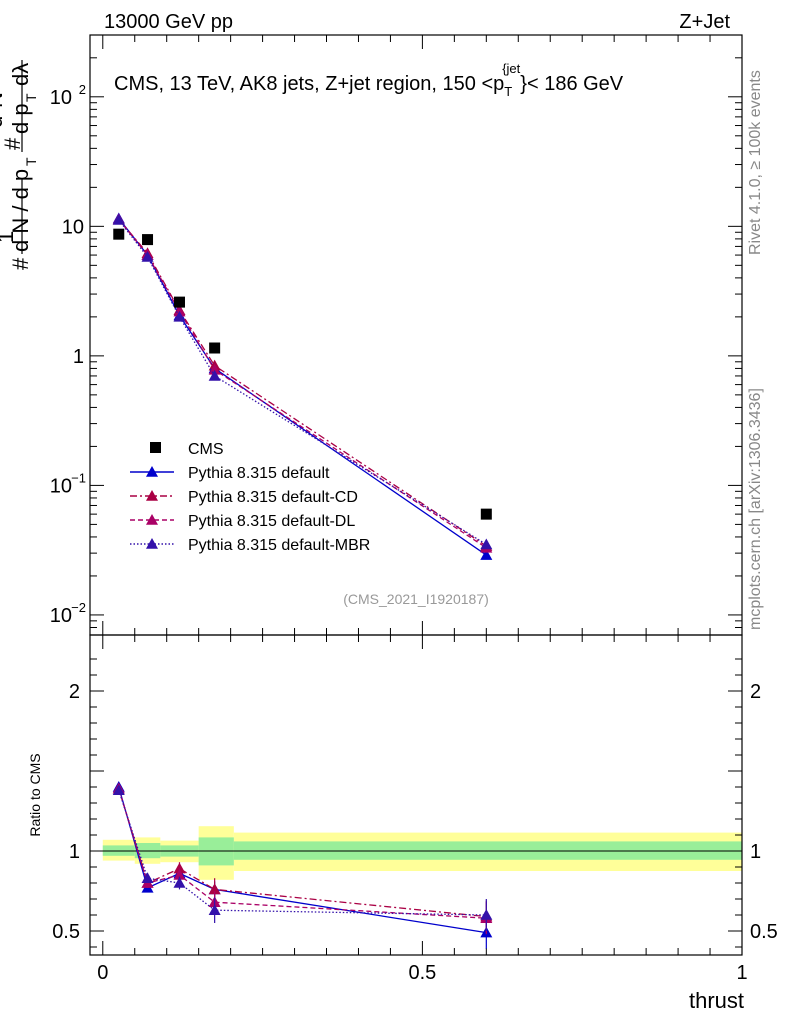 The width and height of the screenshot is (786, 1024). What do you see at coordinates (19, 165) in the screenshot?
I see `main-ylabel: # d N / d p 1 T # d p T dλ d 2 N` at bounding box center [19, 165].